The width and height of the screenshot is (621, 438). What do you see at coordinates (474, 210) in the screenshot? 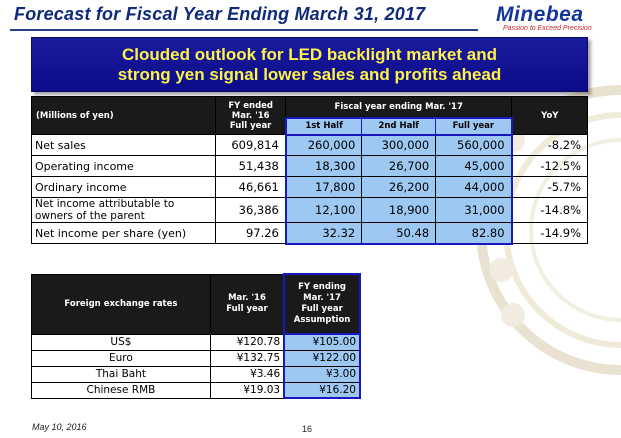
I see `full-value: 31,000` at bounding box center [474, 210].